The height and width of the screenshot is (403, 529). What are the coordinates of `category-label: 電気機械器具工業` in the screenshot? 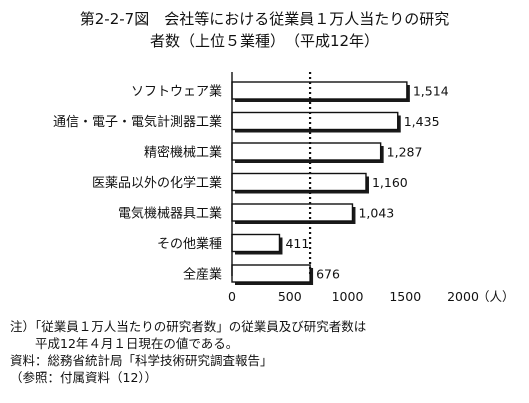 It's located at (170, 214).